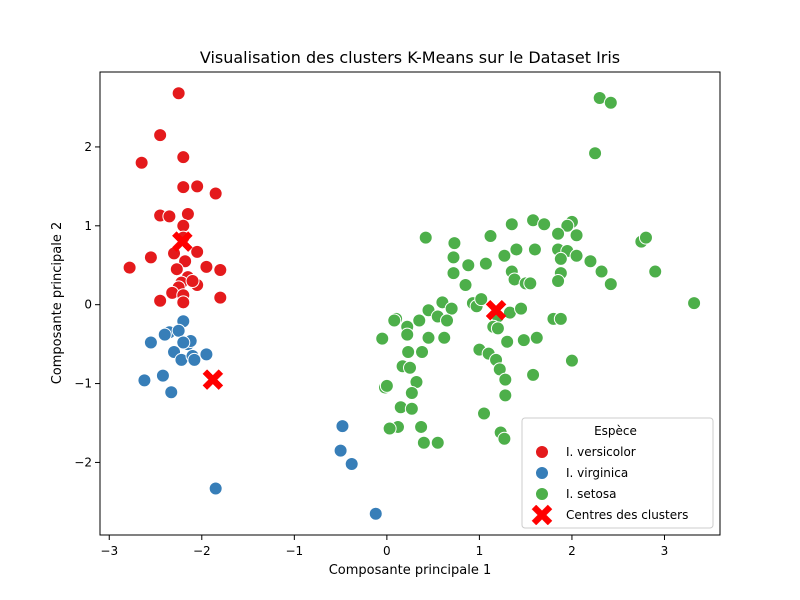 This screenshot has height=600, width=800. I want to click on y-tick-label: 2, so click(88, 147).